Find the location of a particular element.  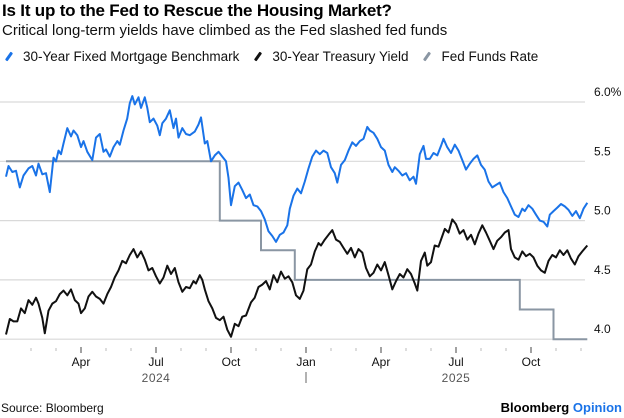

legend-item-mortgage: 30-Year Fixed Mortgage Benchmark is located at coordinates (120, 56).